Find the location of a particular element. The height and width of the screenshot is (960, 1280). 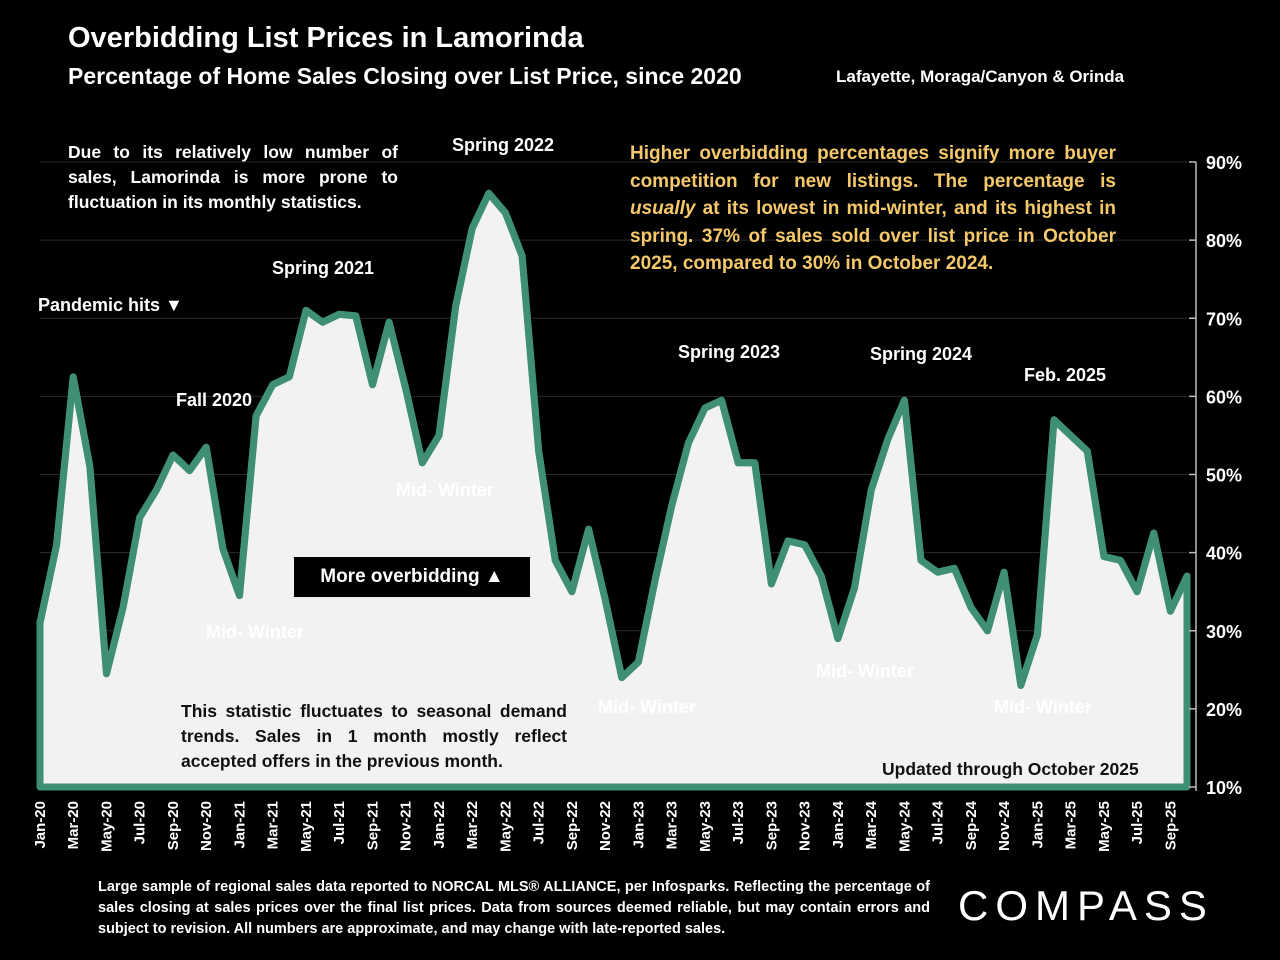

x-tick-label: Jan-23 is located at coordinates (638, 825).